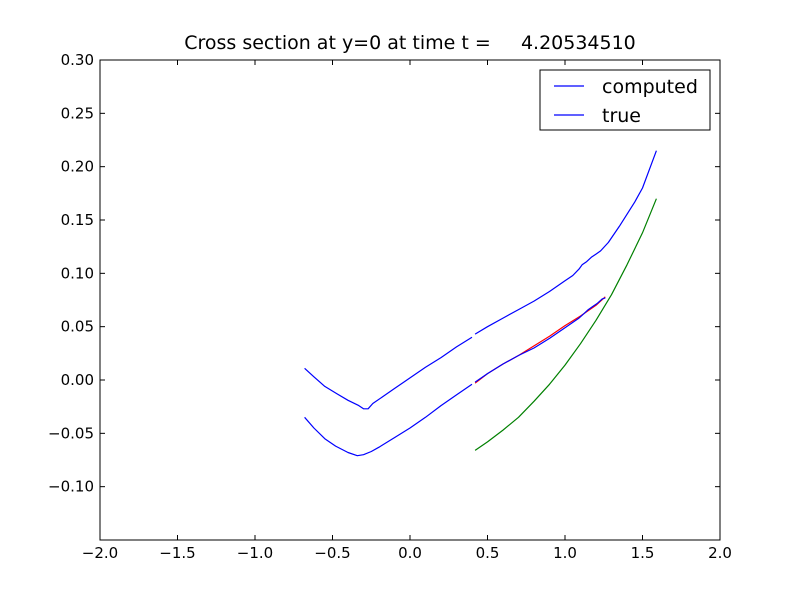 The height and width of the screenshot is (600, 800). Describe the element at coordinates (621, 116) in the screenshot. I see `legend-label-true: true` at that location.